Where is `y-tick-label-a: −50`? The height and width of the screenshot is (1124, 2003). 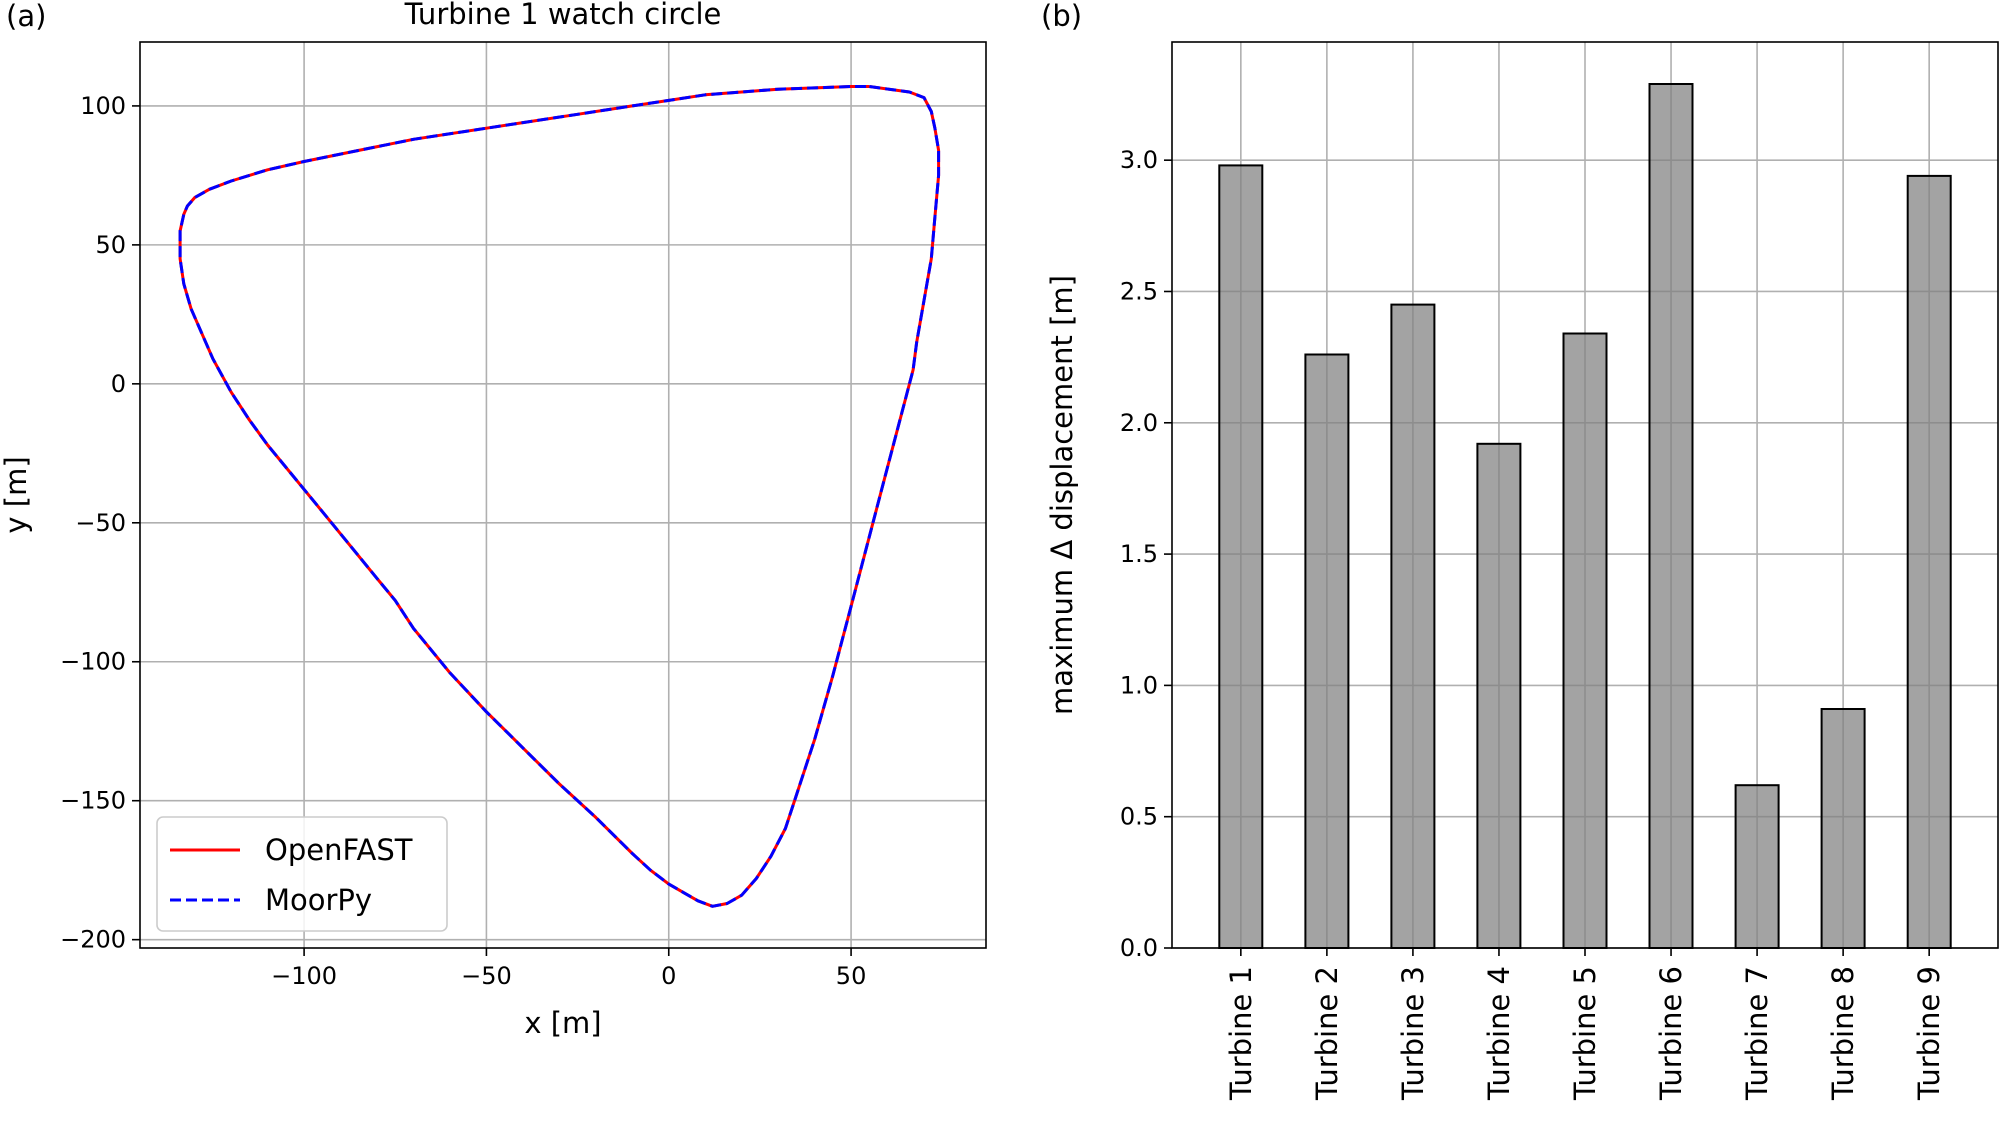 y-tick-label-a: −50 is located at coordinates (100, 523).